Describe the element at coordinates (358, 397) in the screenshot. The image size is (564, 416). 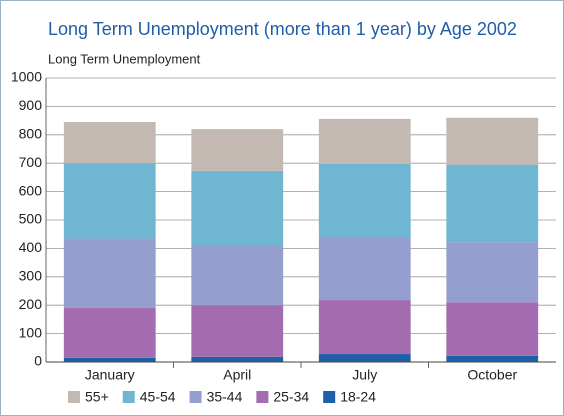
I see `legend-label: 18-24` at that location.